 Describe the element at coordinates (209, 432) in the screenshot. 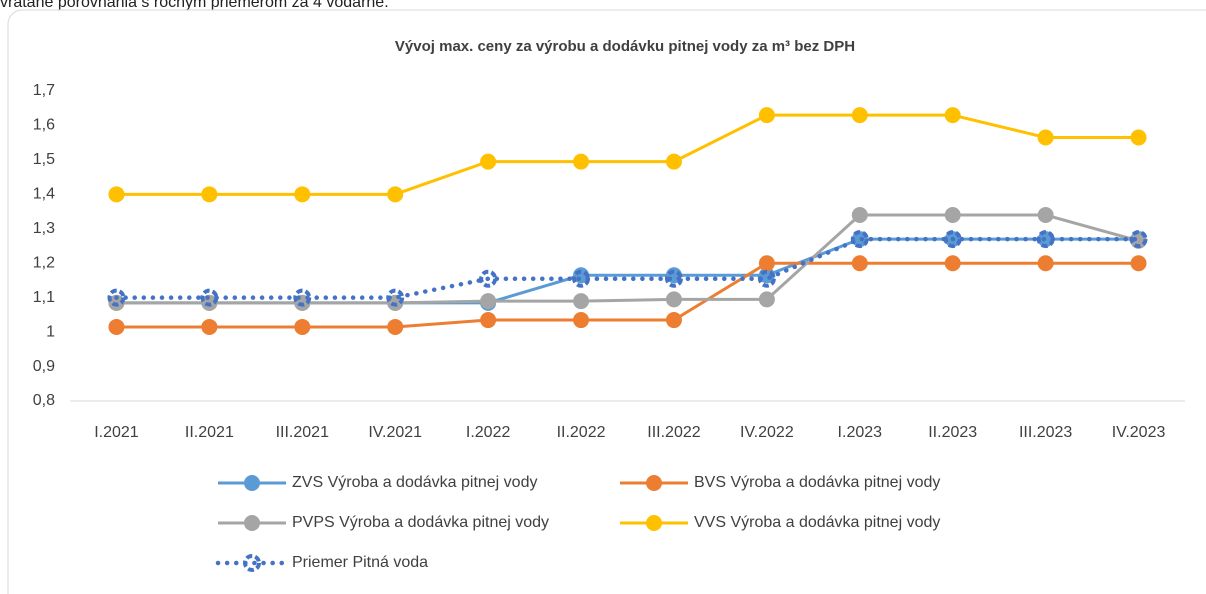

I see `x-tick-label: II.2021` at that location.